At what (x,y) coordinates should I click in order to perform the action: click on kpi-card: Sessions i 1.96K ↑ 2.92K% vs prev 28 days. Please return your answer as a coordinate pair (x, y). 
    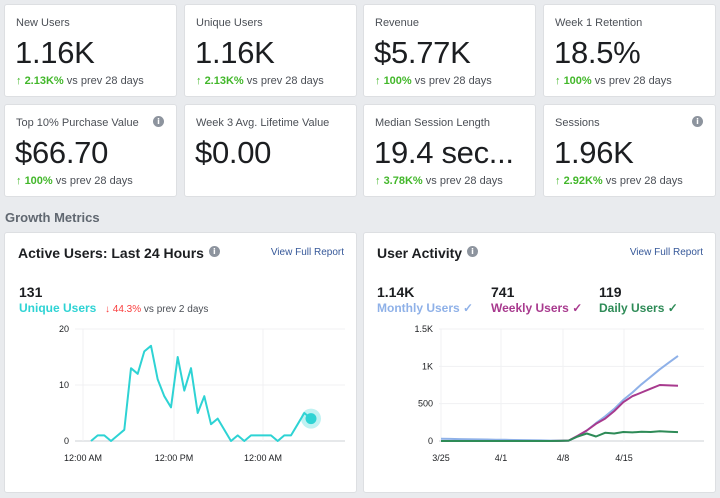
    Looking at the image, I should click on (629, 150).